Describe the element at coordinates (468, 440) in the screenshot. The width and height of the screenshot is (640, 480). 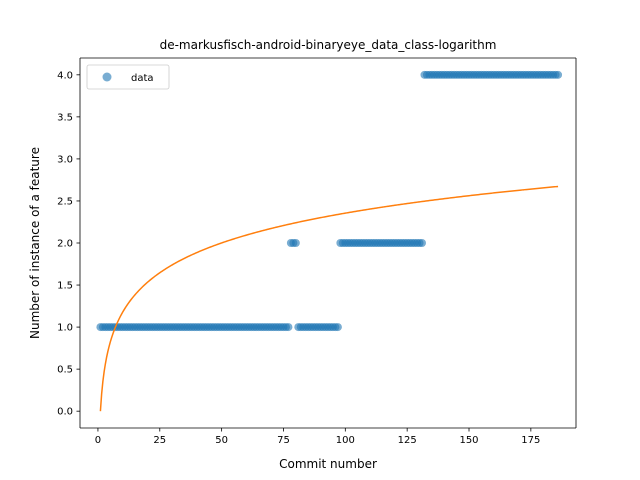
I see `x-tick-label: 150` at that location.